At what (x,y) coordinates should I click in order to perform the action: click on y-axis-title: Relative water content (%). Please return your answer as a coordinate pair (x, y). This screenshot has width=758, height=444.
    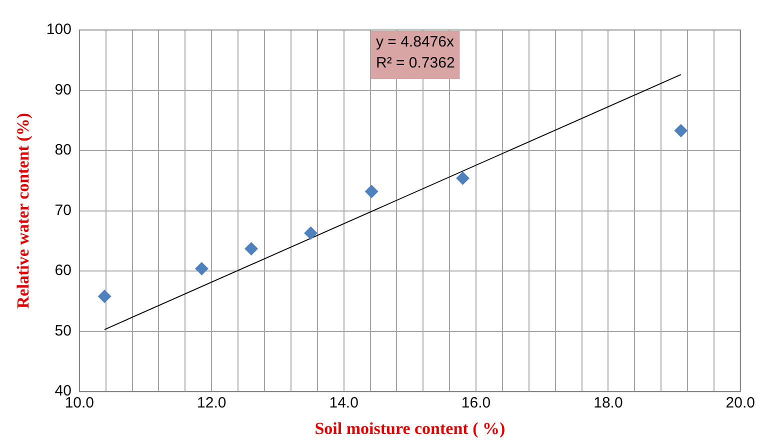
    Looking at the image, I should click on (23, 211).